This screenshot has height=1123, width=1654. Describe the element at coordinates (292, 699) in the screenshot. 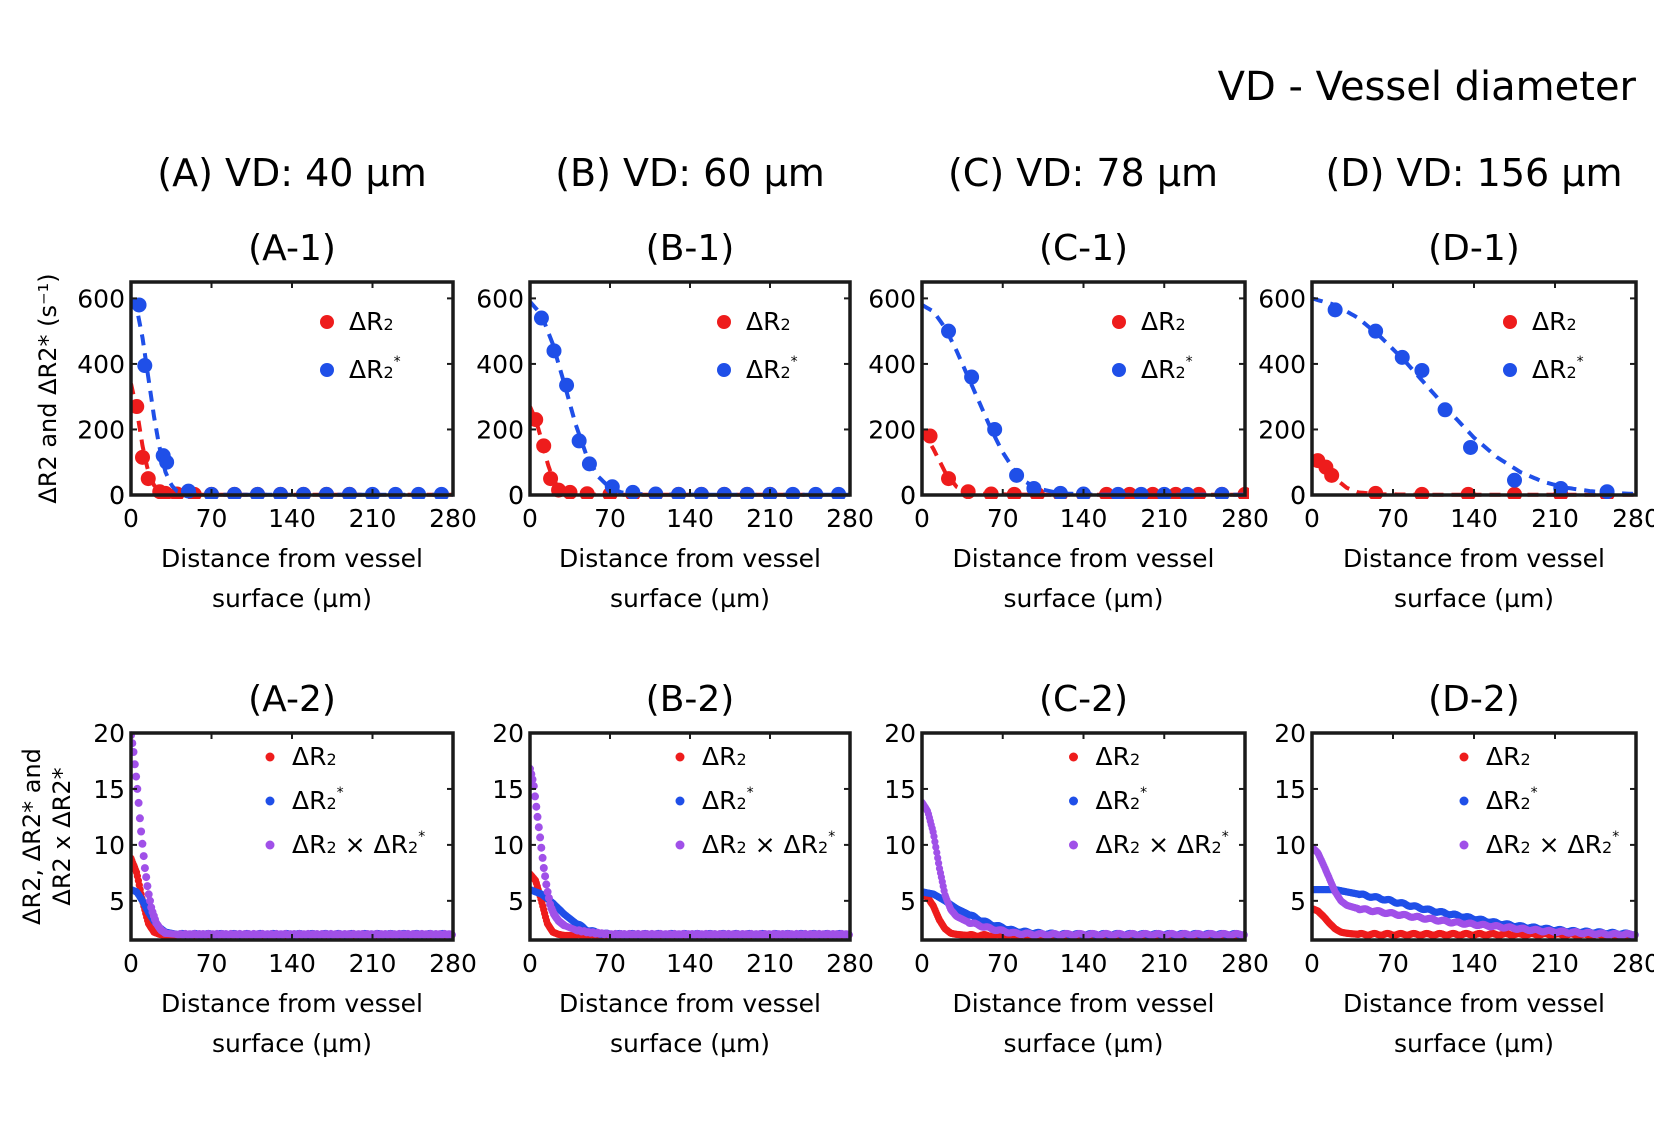

I see `panel-title: (A-2)` at that location.